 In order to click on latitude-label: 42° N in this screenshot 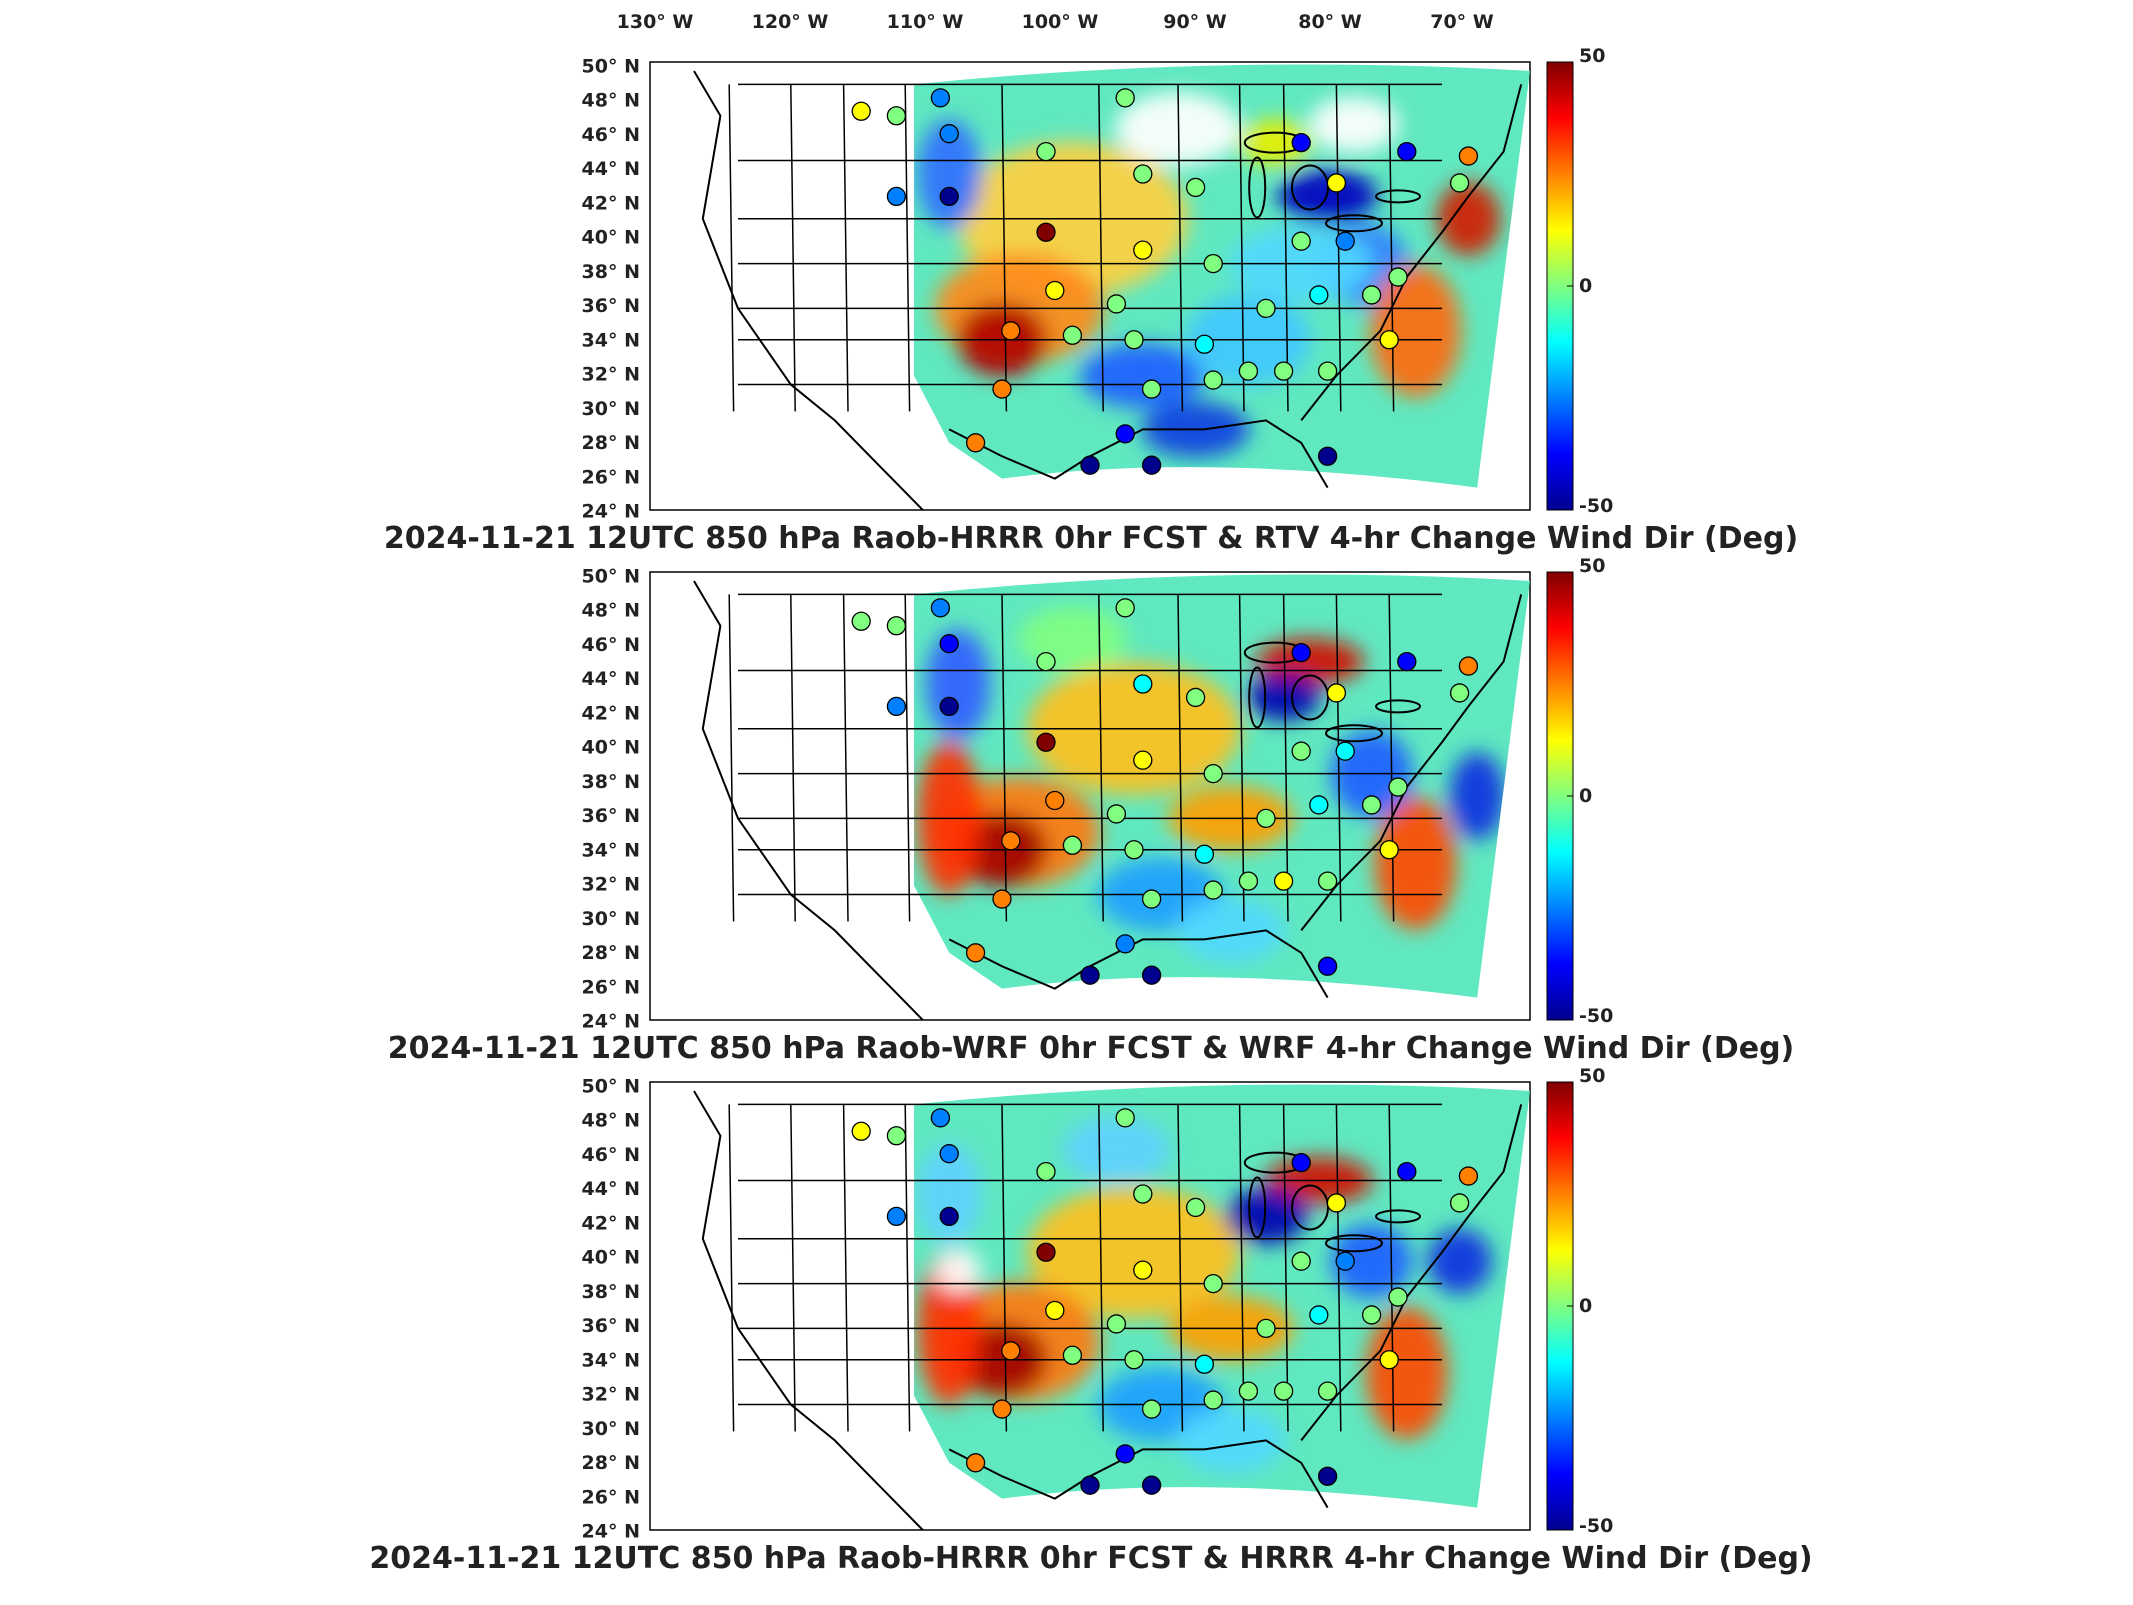, I will do `click(611, 203)`.